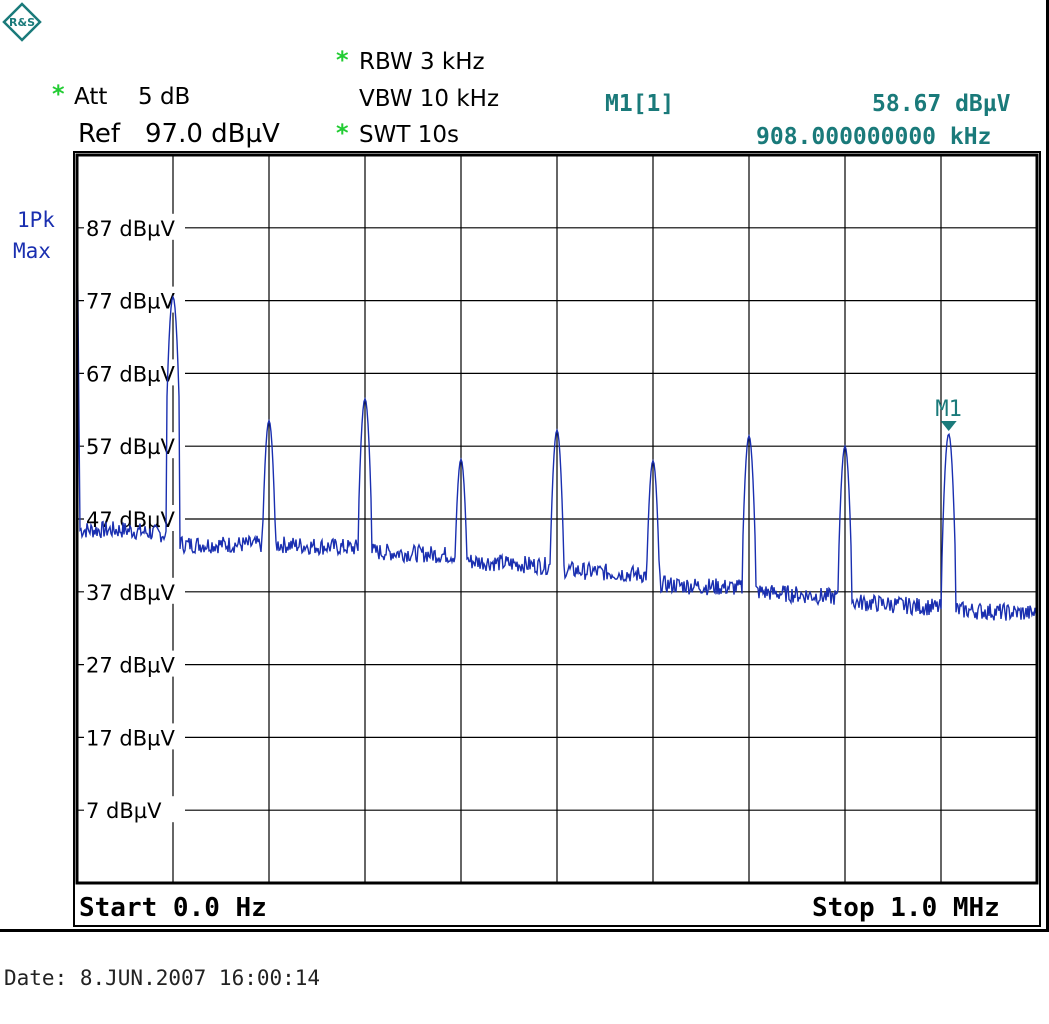  What do you see at coordinates (948, 409) in the screenshot?
I see `marker-label: M1` at bounding box center [948, 409].